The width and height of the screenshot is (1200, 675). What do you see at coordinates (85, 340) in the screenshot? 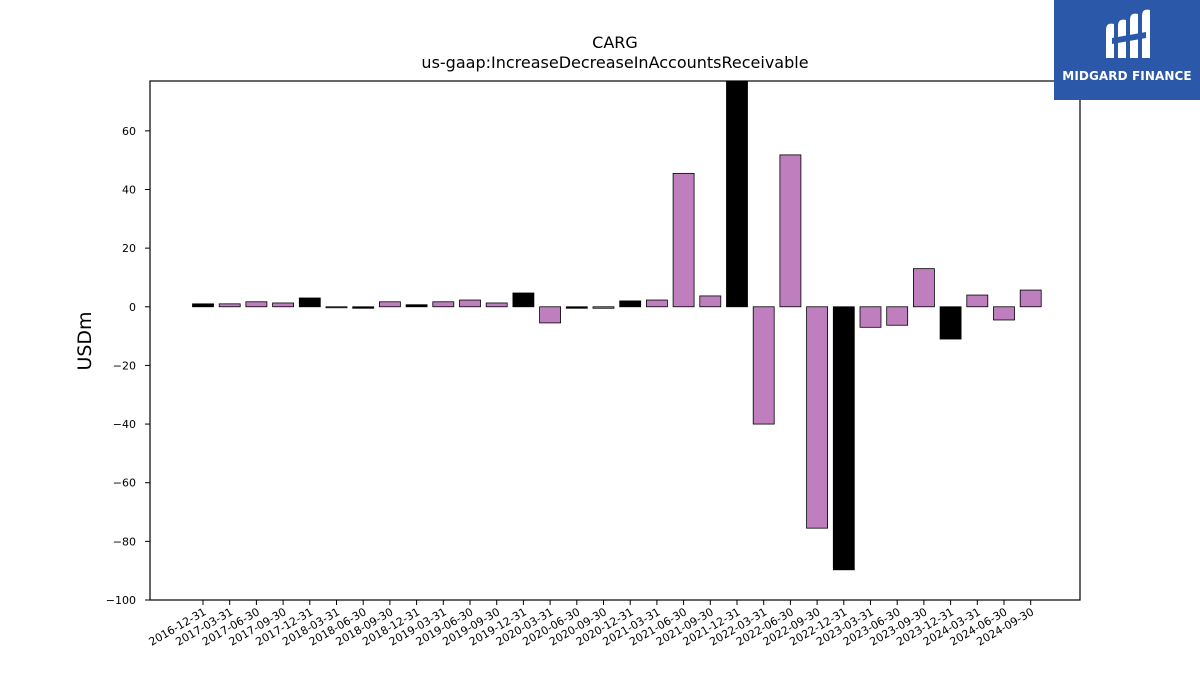
I see `y-axis-label: USDm` at bounding box center [85, 340].